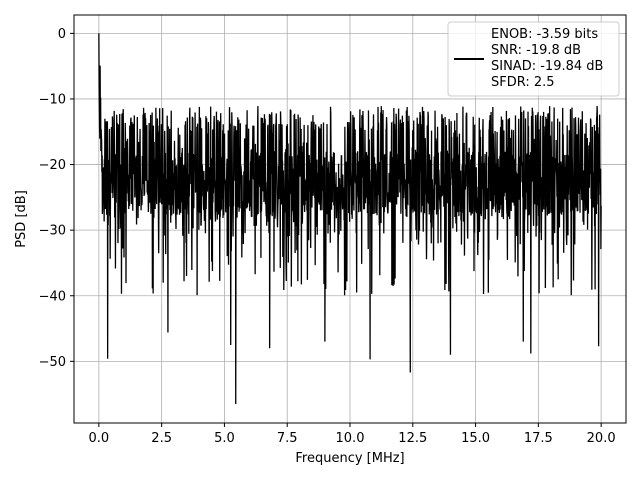 This screenshot has width=640, height=480. What do you see at coordinates (52, 231) in the screenshot?
I see `y-tick-label: −30` at bounding box center [52, 231].